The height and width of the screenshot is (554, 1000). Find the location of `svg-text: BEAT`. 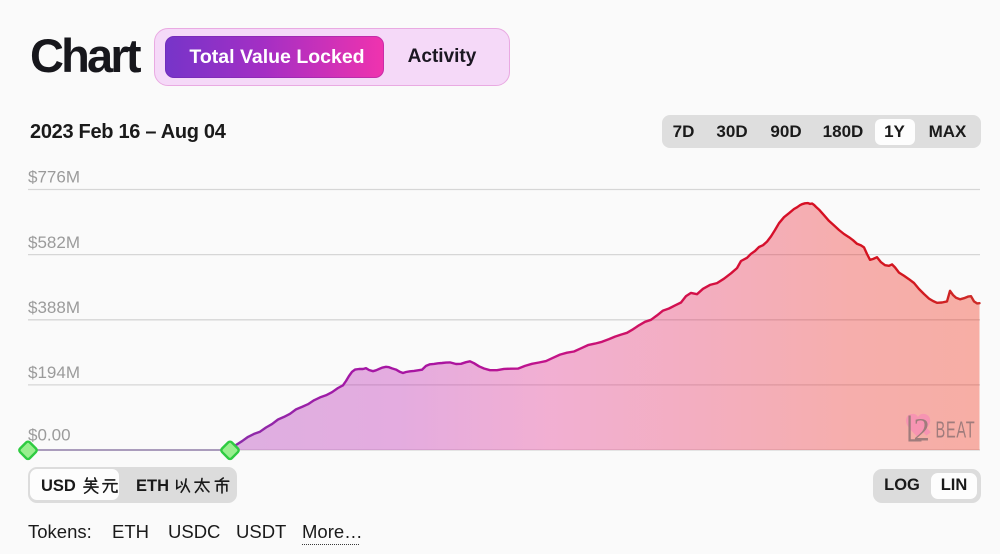

svg-text: BEAT is located at coordinates (956, 430).